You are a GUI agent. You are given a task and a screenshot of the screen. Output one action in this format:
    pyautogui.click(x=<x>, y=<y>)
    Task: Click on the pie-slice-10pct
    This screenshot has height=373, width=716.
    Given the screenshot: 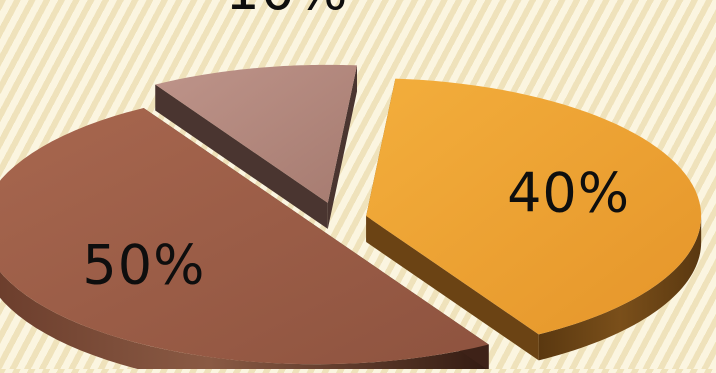 What is the action you would take?
    pyautogui.click(x=256, y=146)
    